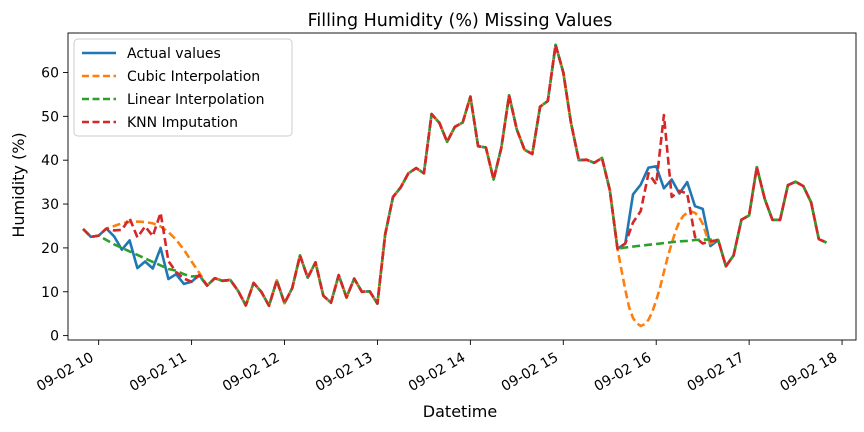 The height and width of the screenshot is (432, 864). Describe the element at coordinates (193, 77) in the screenshot. I see `legend-label: Cubic Interpolation` at that location.